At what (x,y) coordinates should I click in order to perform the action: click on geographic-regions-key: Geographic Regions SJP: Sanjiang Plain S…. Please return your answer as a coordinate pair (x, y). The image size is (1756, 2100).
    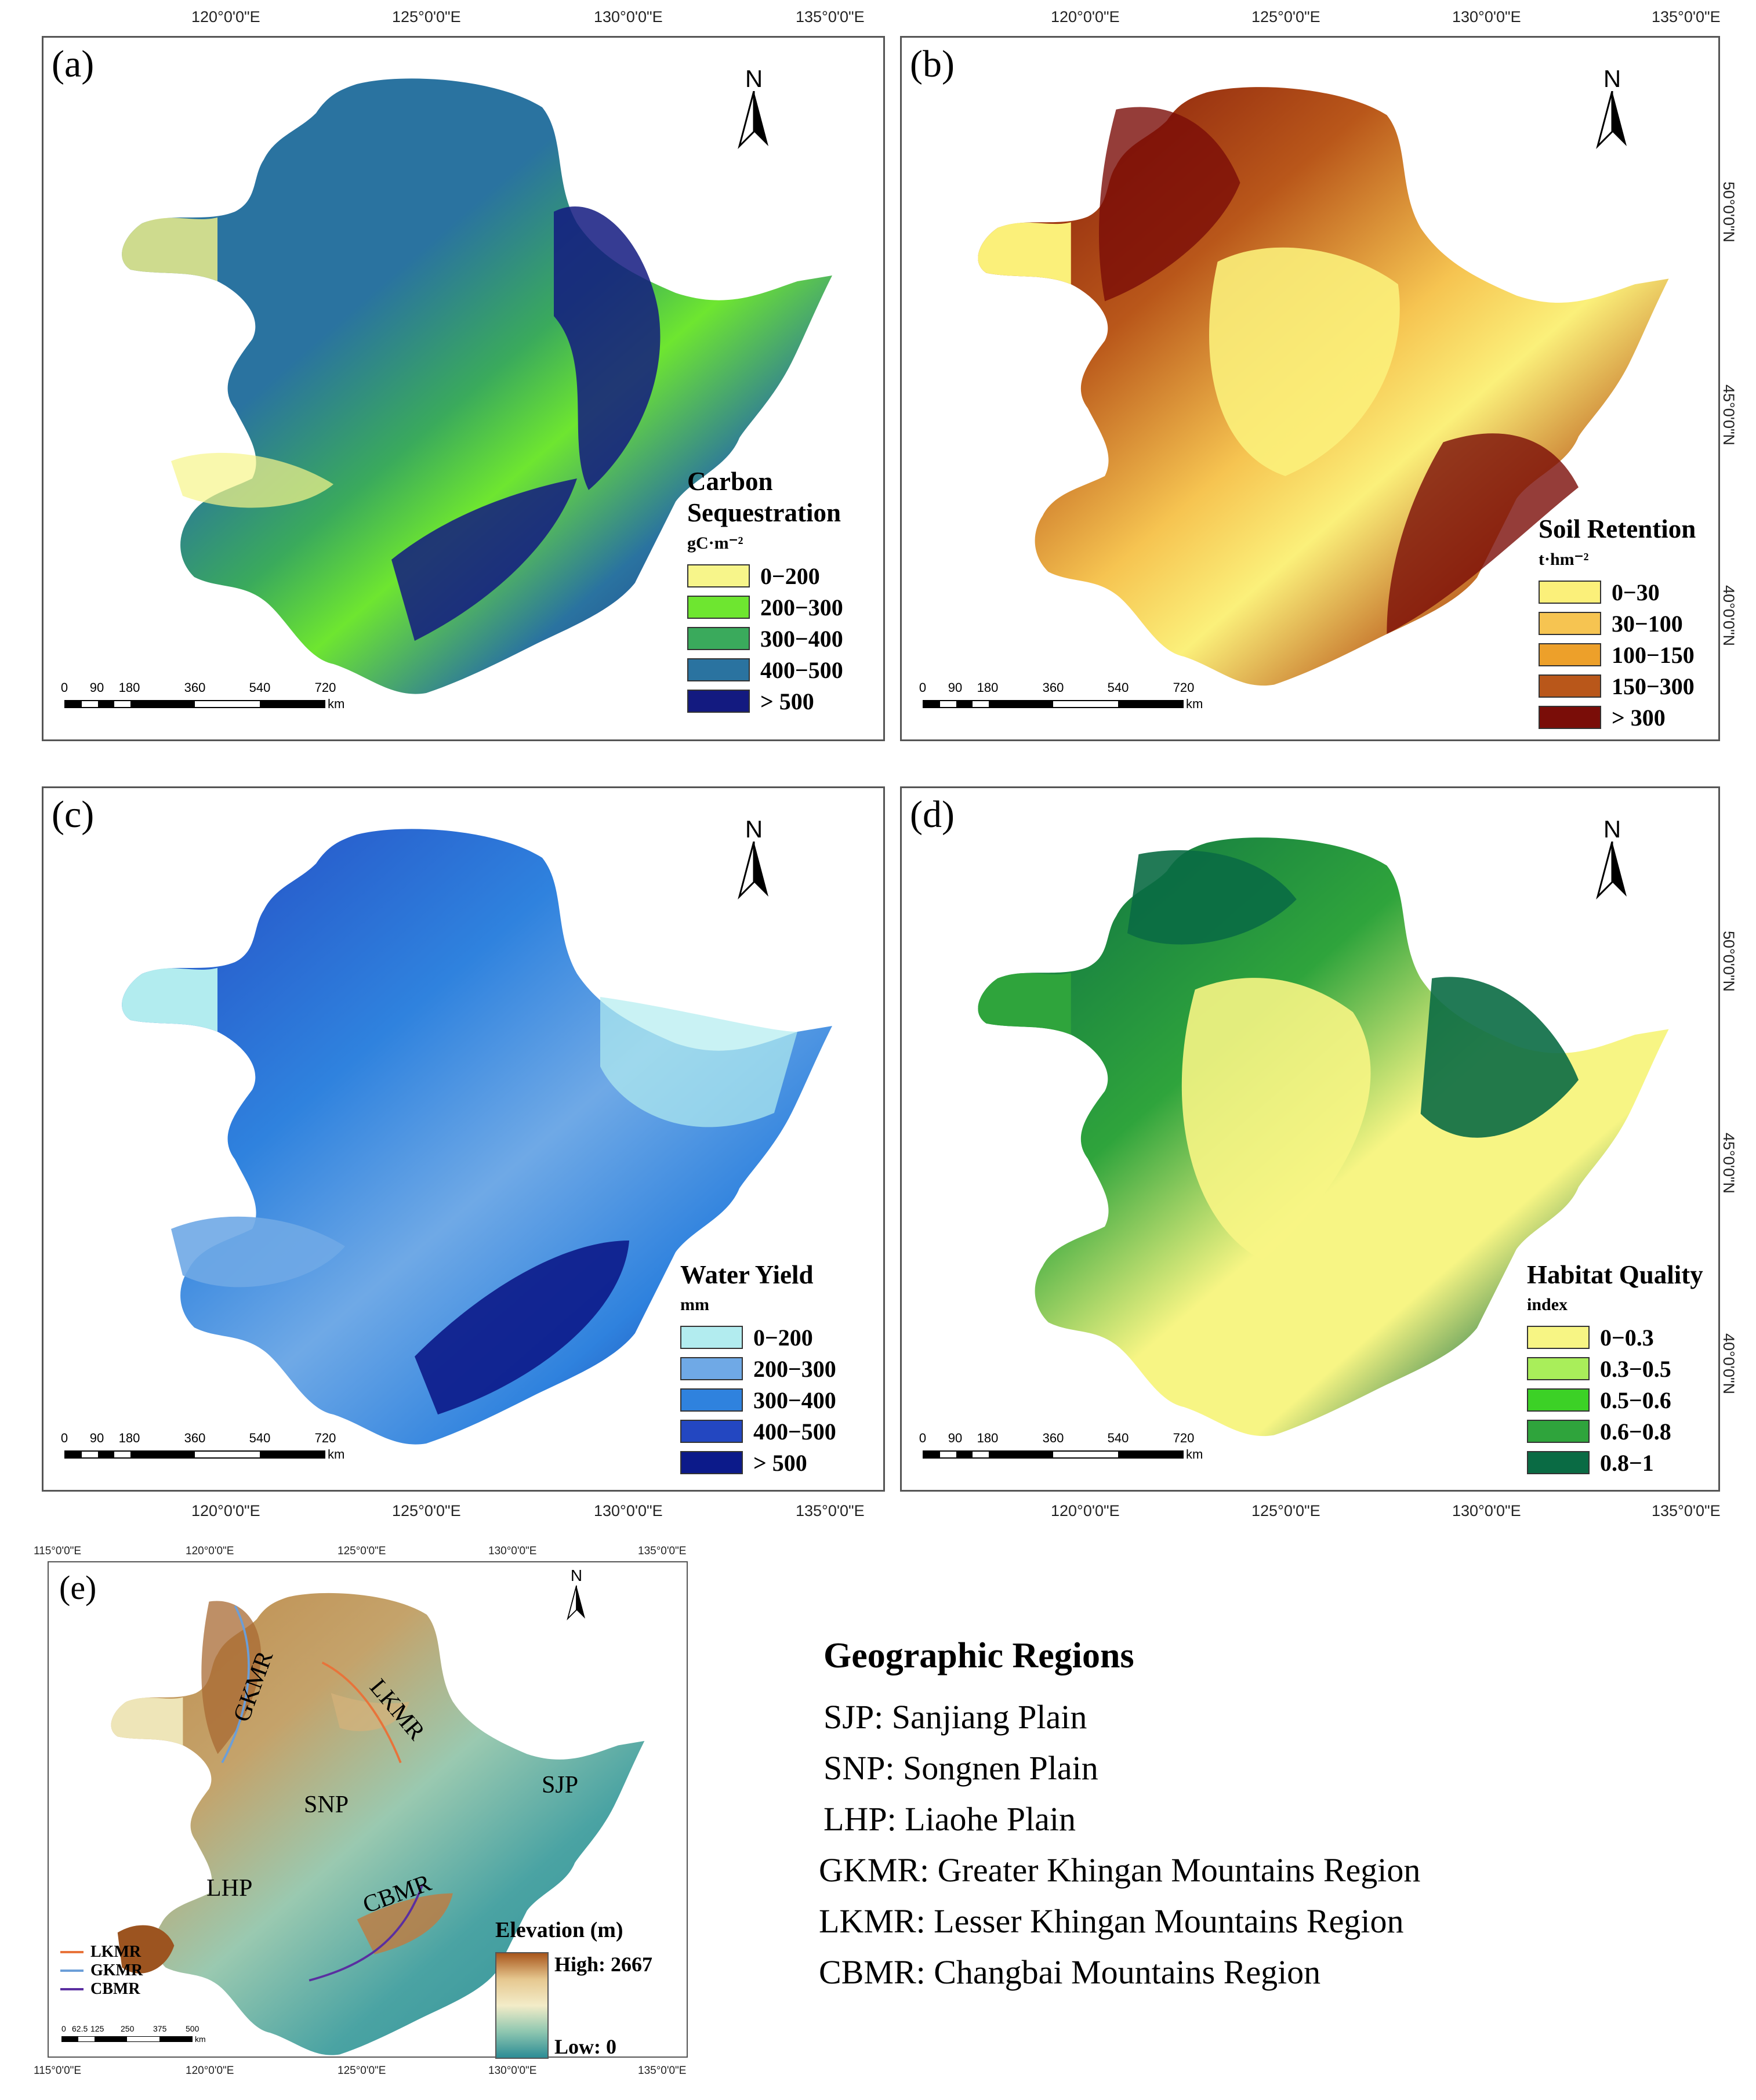
    Looking at the image, I should click on (1119, 1816).